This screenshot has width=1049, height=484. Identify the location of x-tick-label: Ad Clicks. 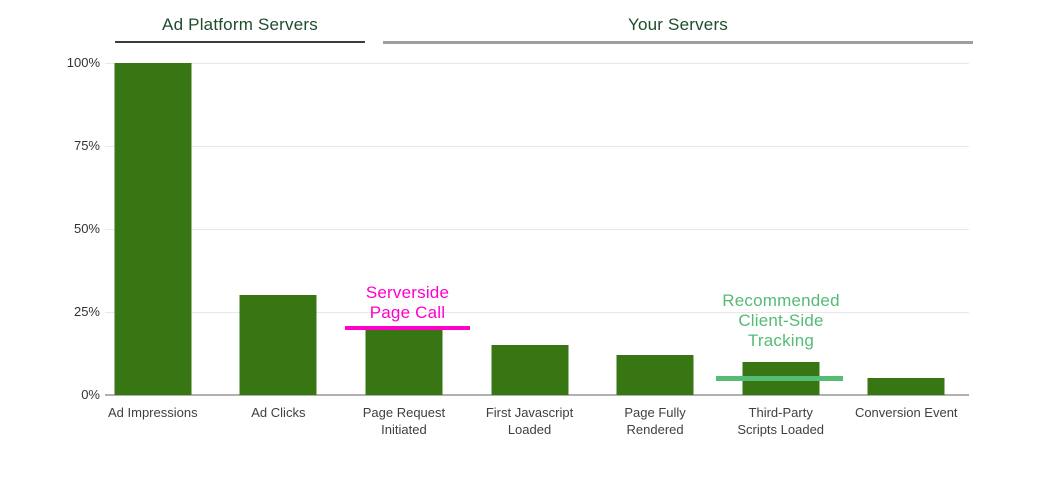
(278, 412).